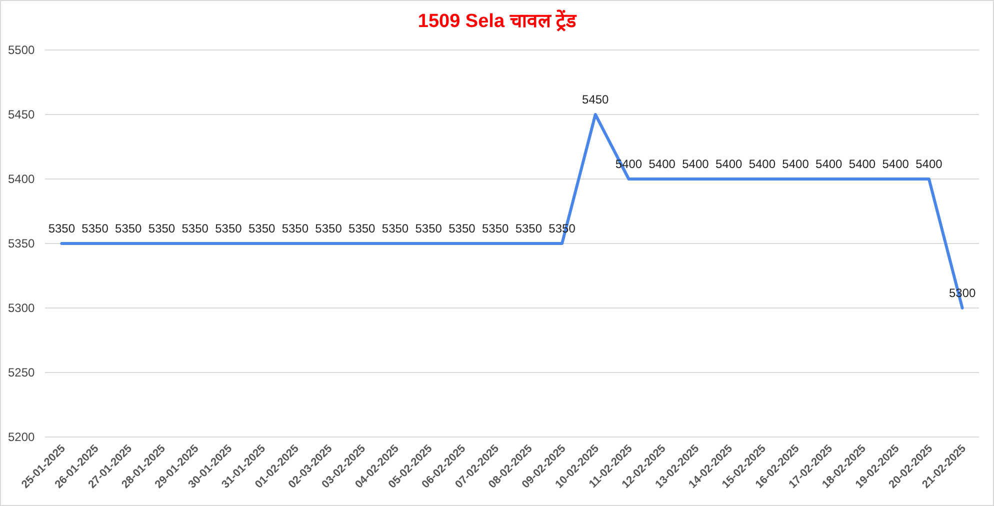 The image size is (994, 506). I want to click on y-tick-label: 5250, so click(22, 373).